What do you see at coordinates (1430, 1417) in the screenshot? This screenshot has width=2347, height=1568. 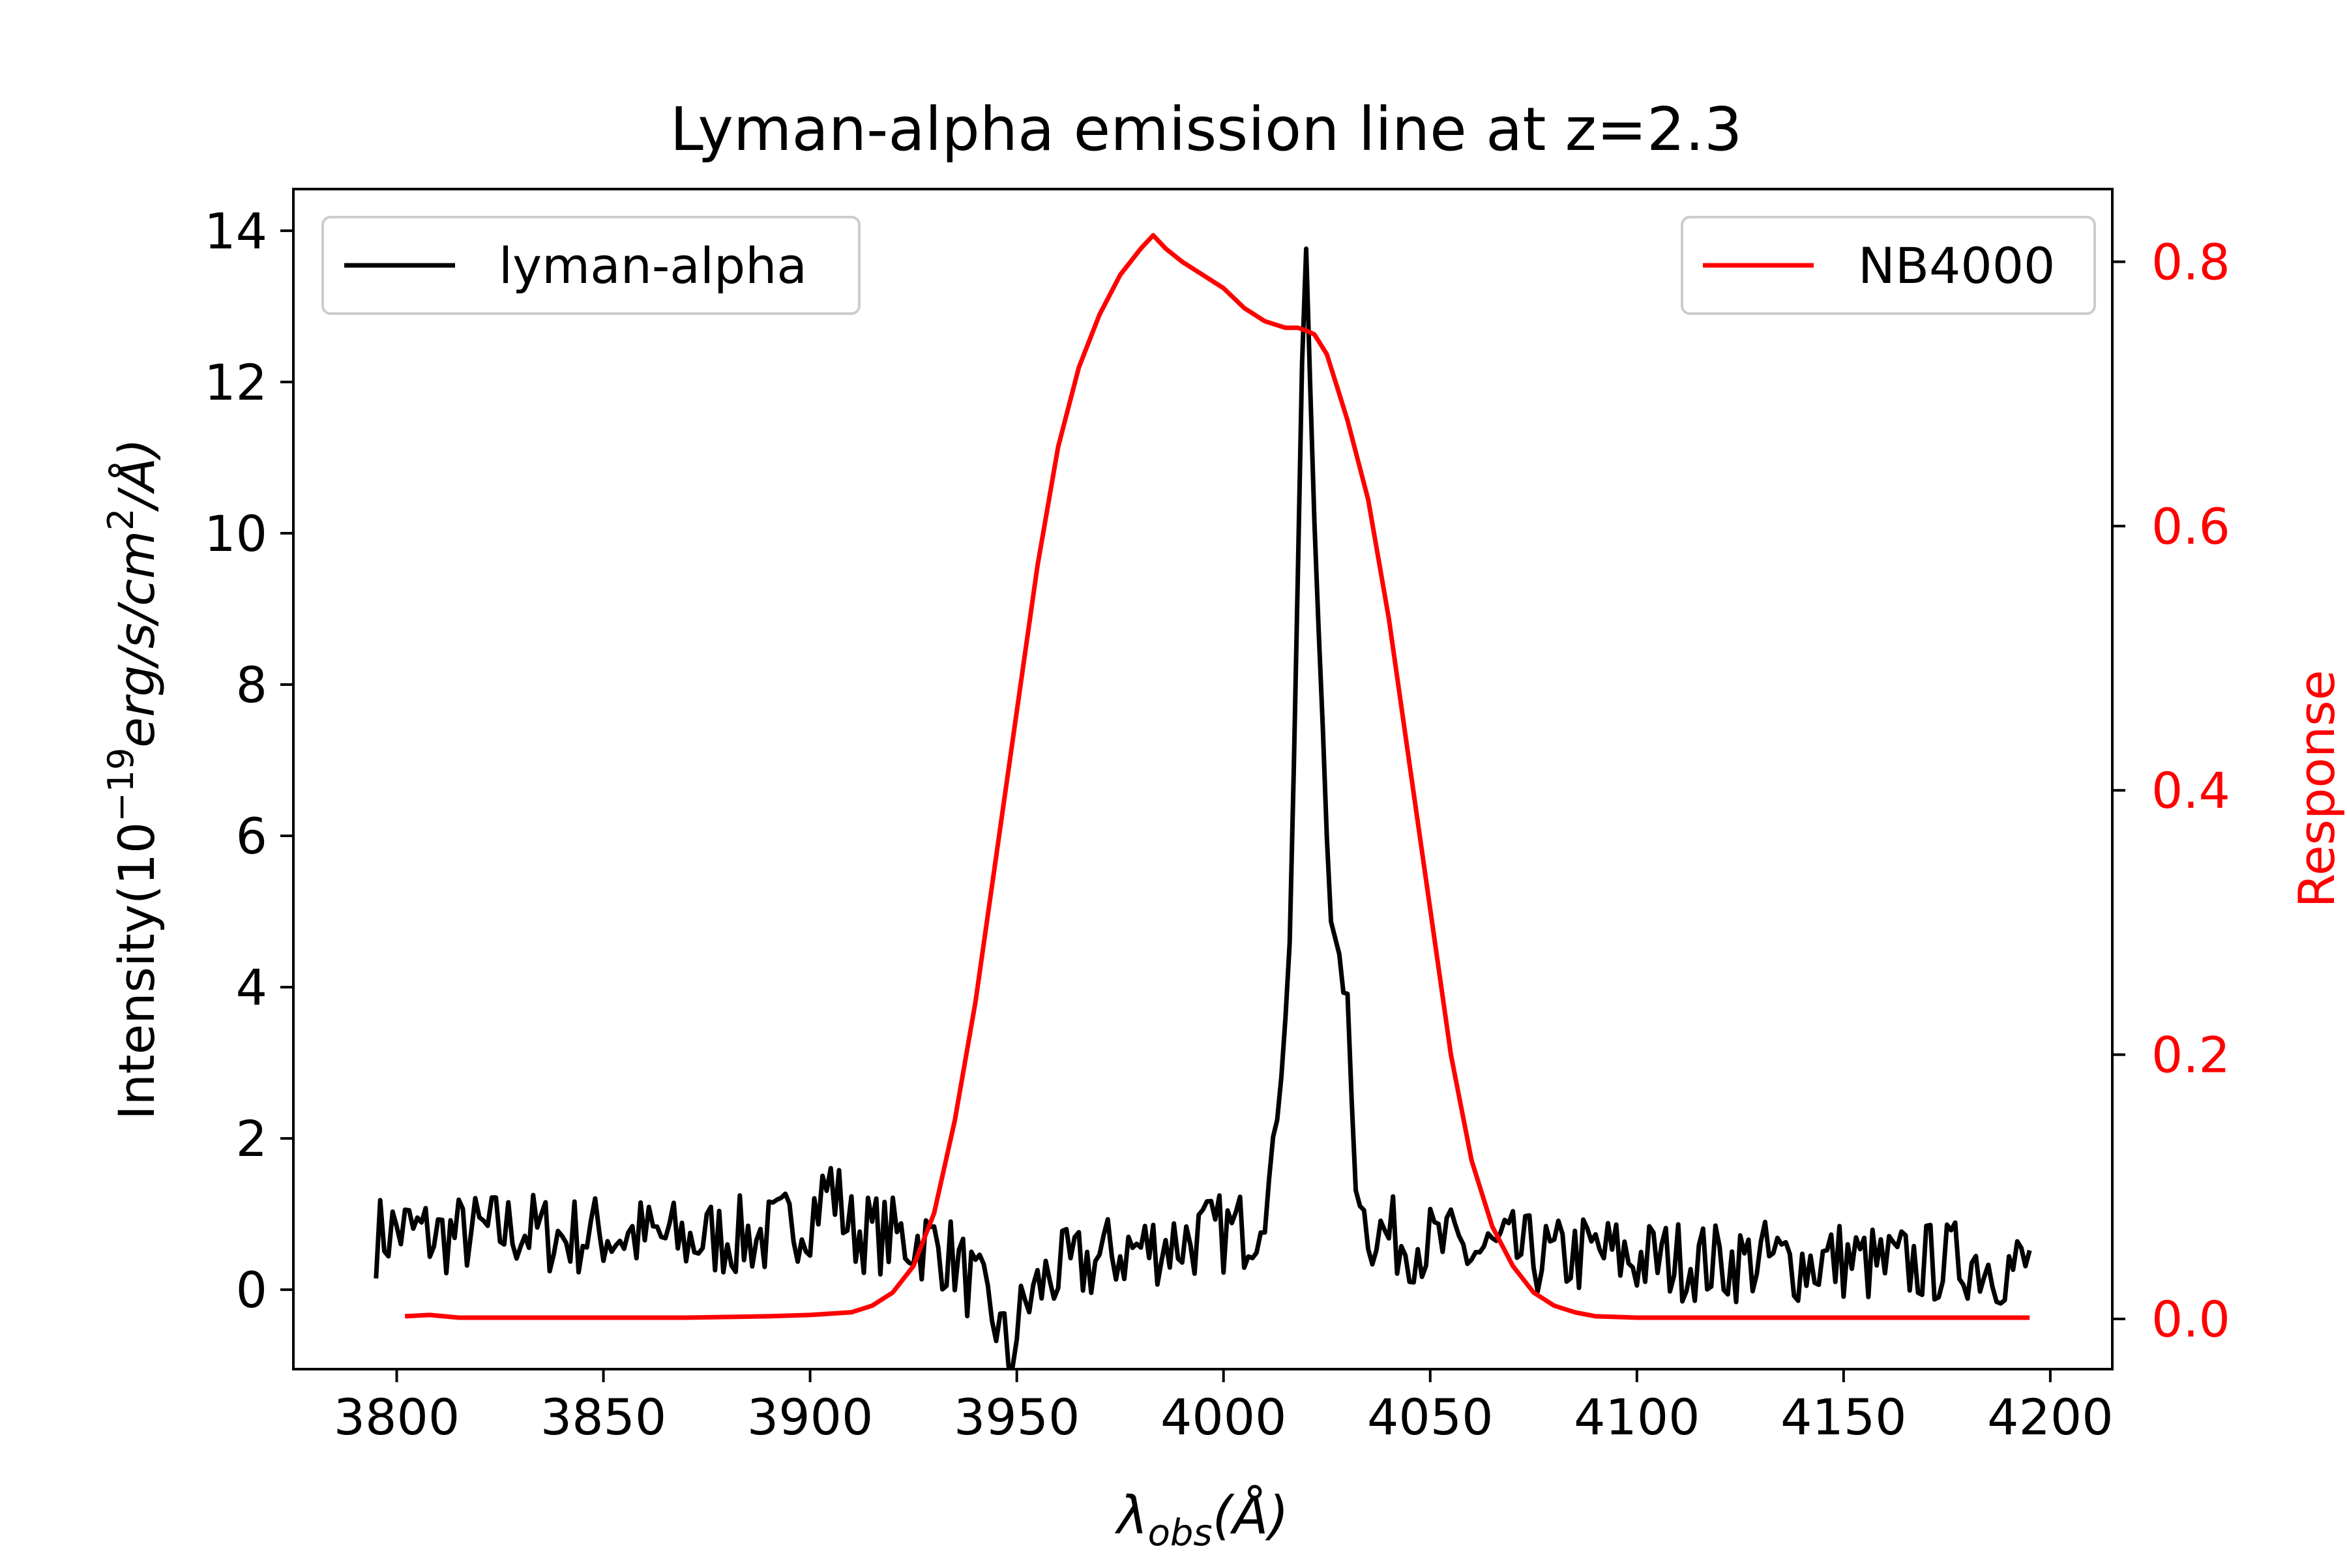 I see `x-tick-label: 4050` at bounding box center [1430, 1417].